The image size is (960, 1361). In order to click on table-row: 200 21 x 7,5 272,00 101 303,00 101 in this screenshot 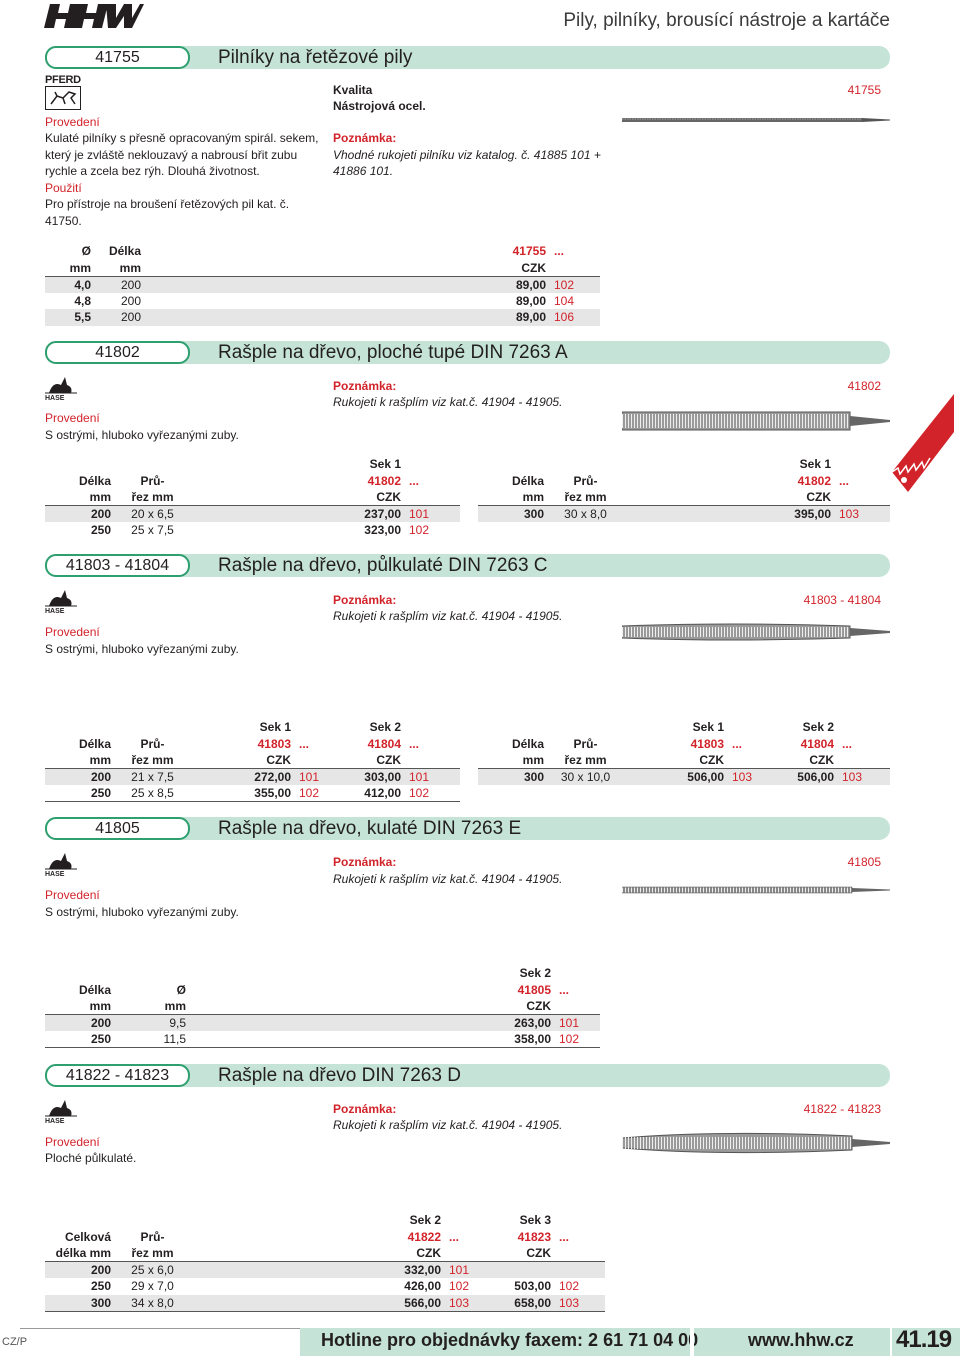, I will do `click(252, 776)`.